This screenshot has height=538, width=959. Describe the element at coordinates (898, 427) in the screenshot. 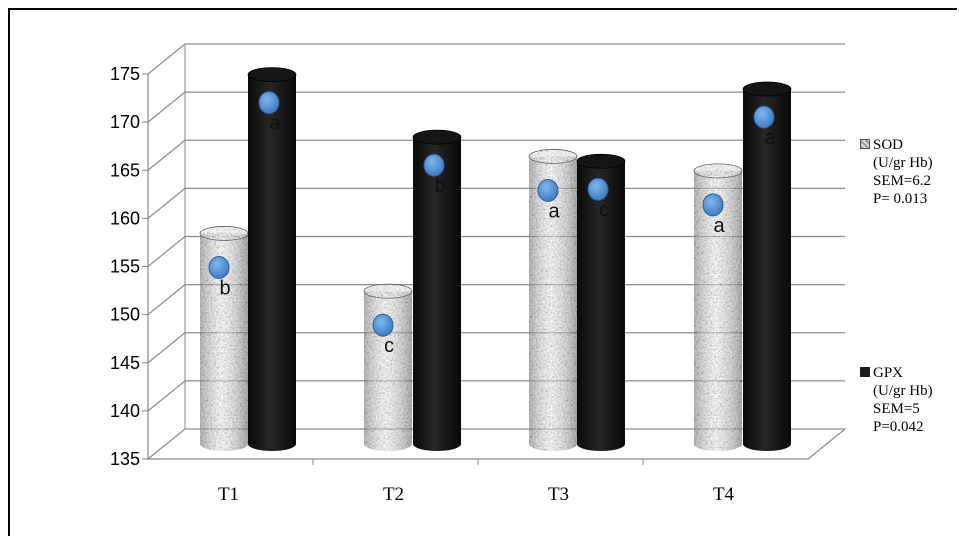

I see `legend-line: P=0.042` at that location.